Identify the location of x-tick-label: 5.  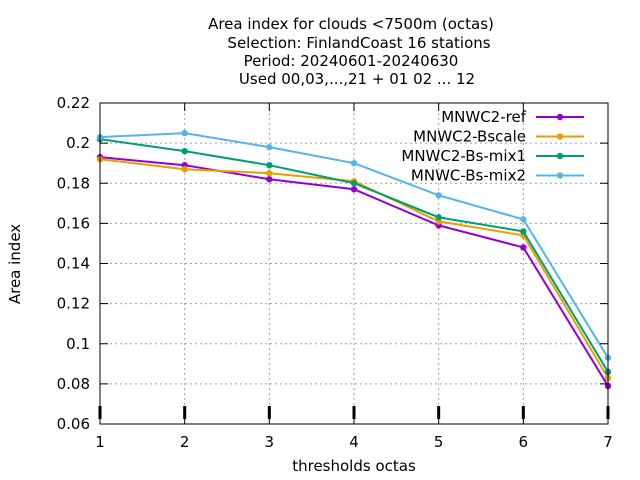
(439, 442).